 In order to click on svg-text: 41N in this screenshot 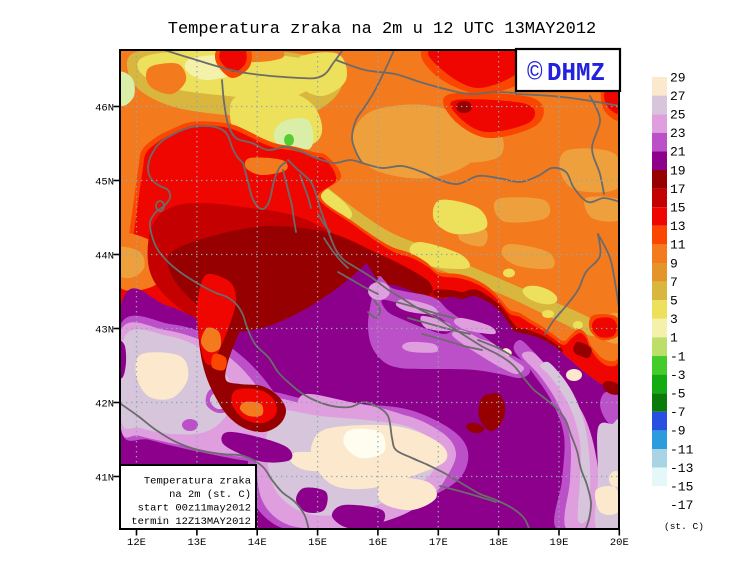, I will do `click(104, 478)`.